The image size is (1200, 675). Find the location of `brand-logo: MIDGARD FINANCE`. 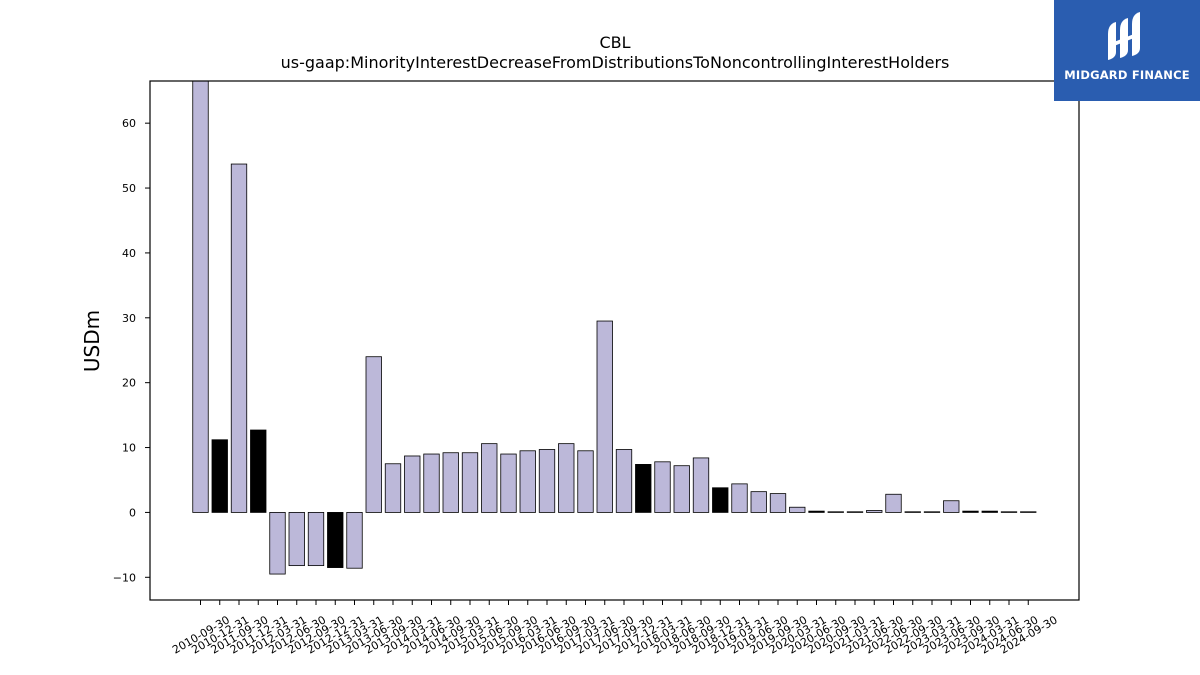

brand-logo: MIDGARD FINANCE is located at coordinates (1127, 50).